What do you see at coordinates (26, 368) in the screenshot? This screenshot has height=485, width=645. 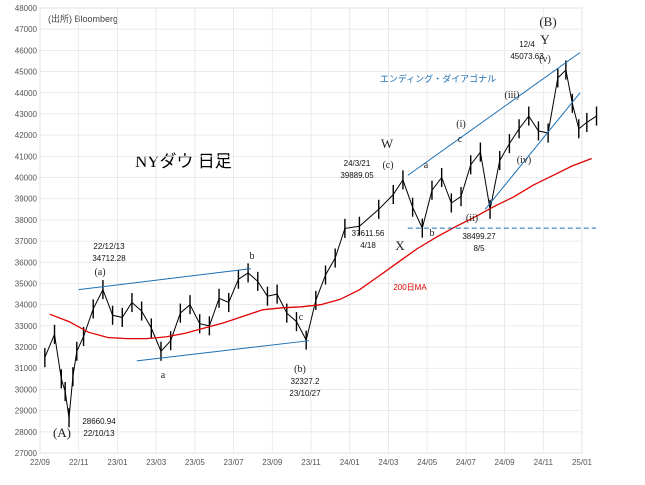 I see `y-tick-label: 31000` at bounding box center [26, 368].